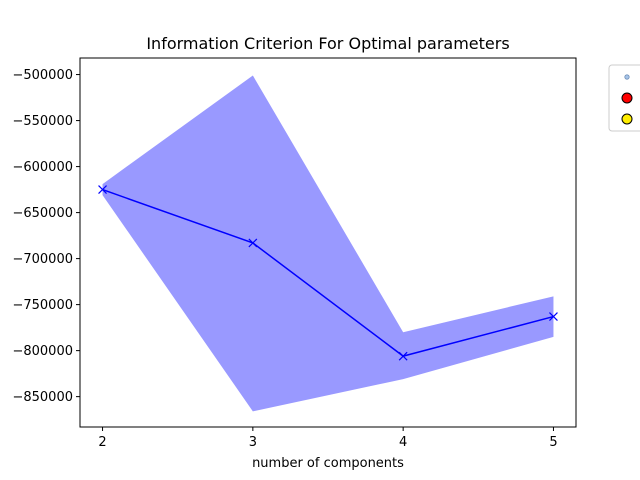 The width and height of the screenshot is (640, 480). Describe the element at coordinates (42, 213) in the screenshot. I see `y-tick-label: −650000` at that location.